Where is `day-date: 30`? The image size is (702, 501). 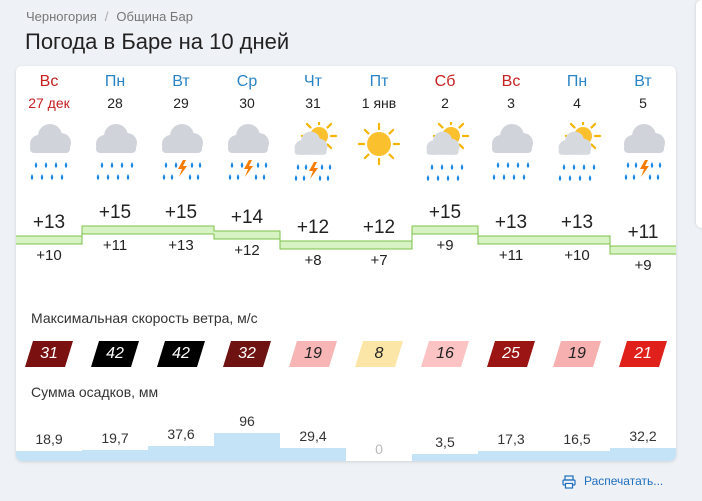 day-date: 30 is located at coordinates (247, 103).